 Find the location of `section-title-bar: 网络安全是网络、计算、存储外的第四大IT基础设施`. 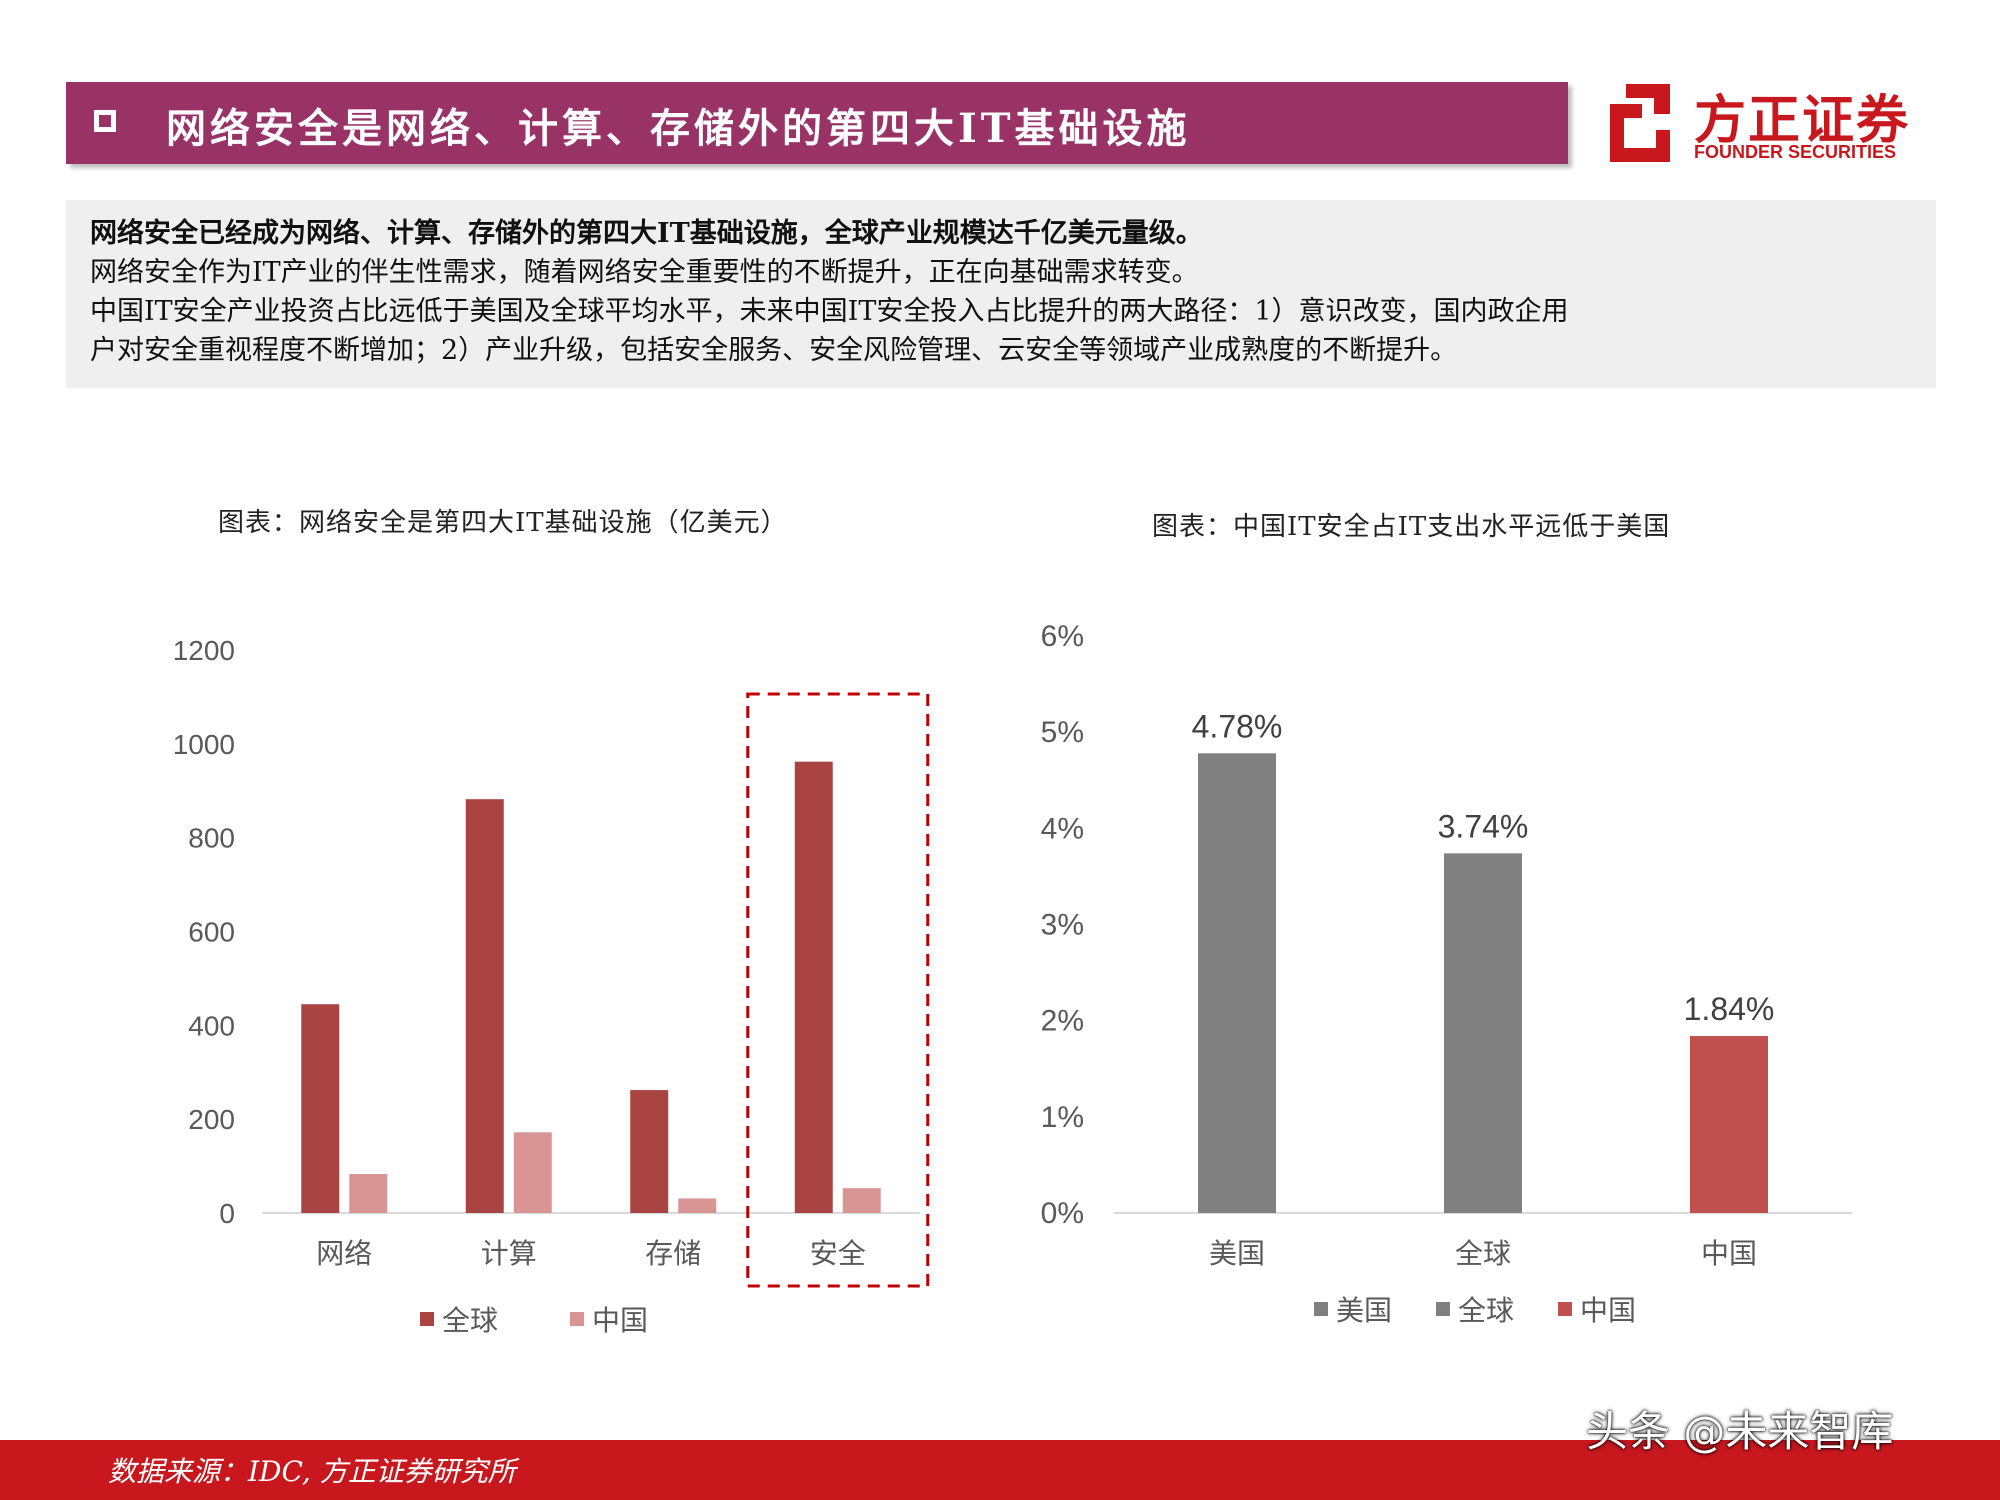

section-title-bar: 网络安全是网络、计算、存储外的第四大IT基础设施 is located at coordinates (817, 123).